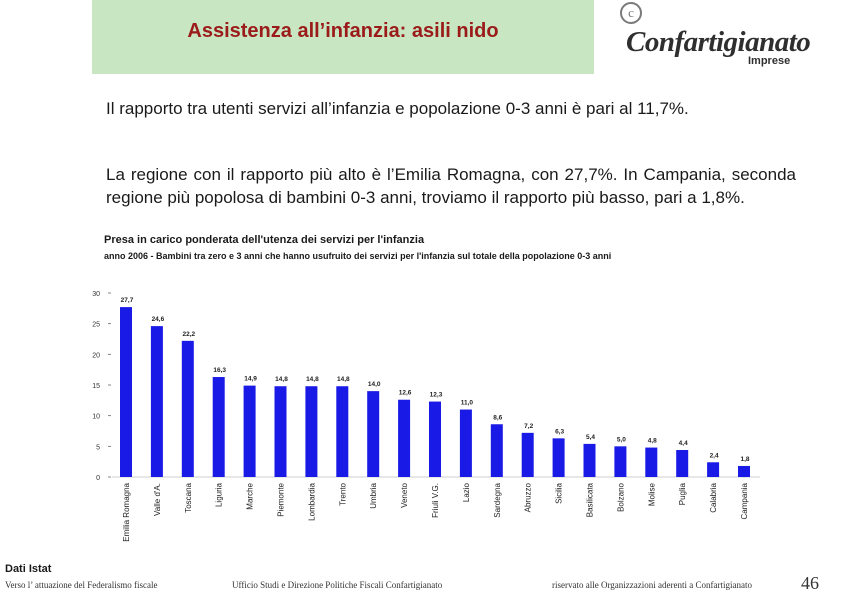  What do you see at coordinates (528, 497) in the screenshot?
I see `category-label: Abruzzo` at bounding box center [528, 497].